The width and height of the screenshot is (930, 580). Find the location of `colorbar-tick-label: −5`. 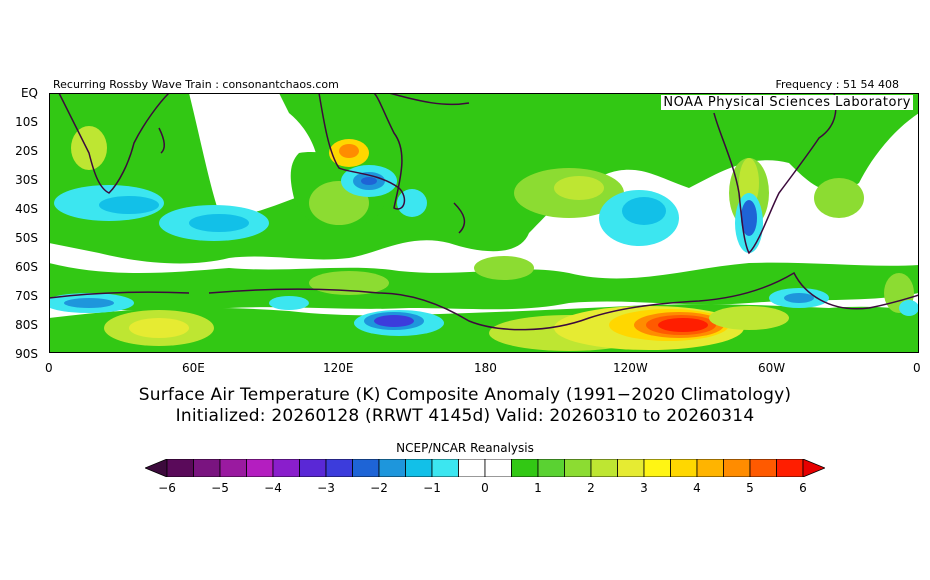

colorbar-tick-label: −5 is located at coordinates (220, 488).